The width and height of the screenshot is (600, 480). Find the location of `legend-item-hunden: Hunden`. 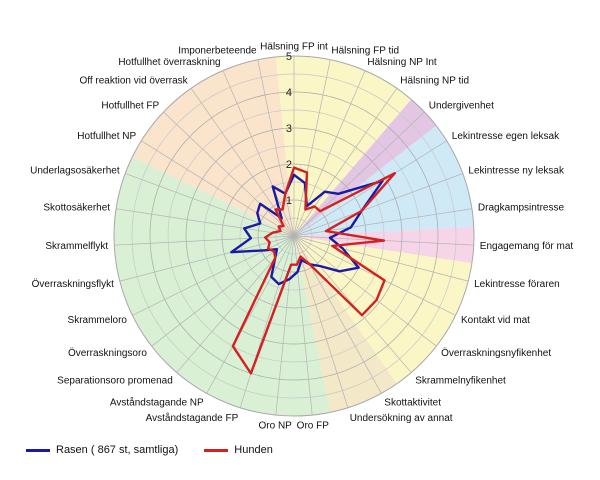

legend-item-hunden: Hunden is located at coordinates (238, 450).